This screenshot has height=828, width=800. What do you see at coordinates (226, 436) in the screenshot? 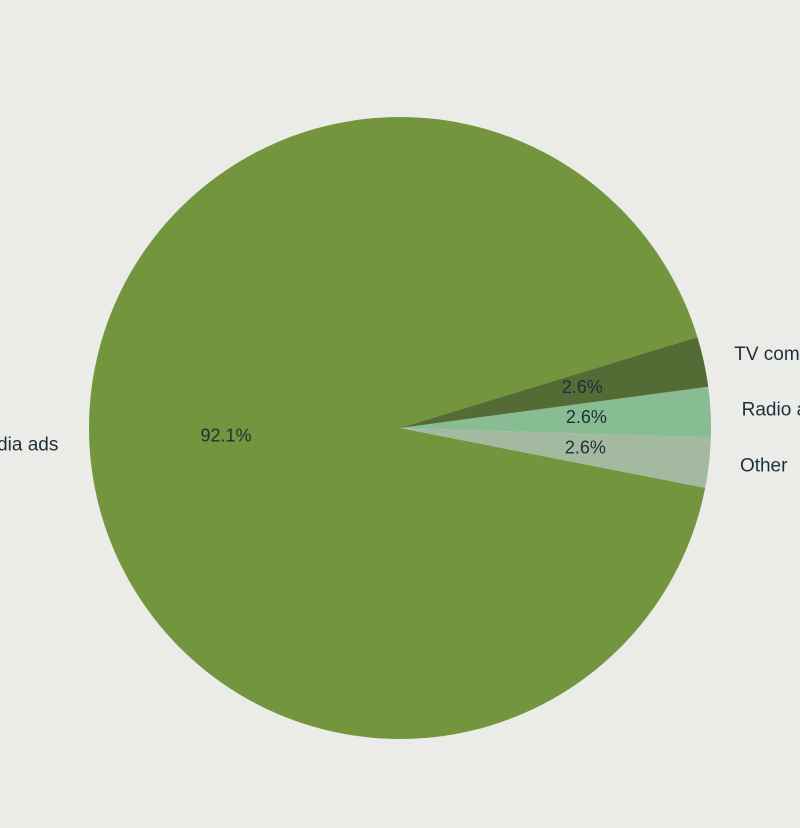
I see `pct-label-social-media-ads: 92.1%` at bounding box center [226, 436].